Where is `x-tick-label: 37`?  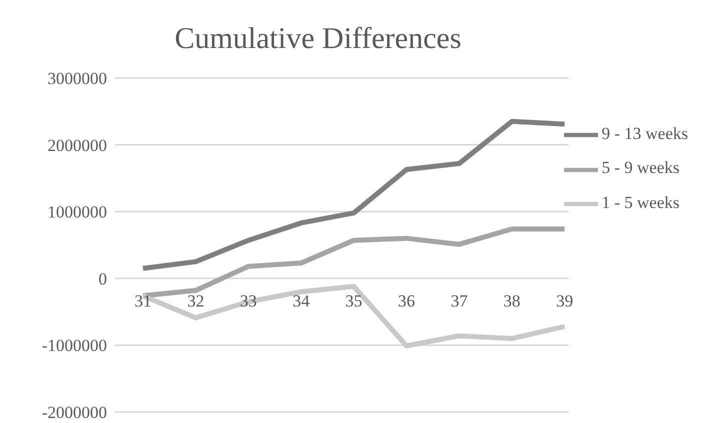 x-tick-label: 37 is located at coordinates (459, 300).